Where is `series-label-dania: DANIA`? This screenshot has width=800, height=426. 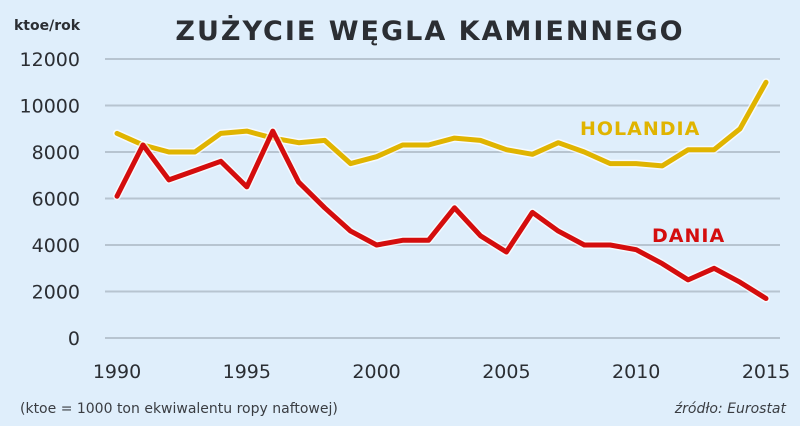
series-label-dania: DANIA is located at coordinates (688, 236).